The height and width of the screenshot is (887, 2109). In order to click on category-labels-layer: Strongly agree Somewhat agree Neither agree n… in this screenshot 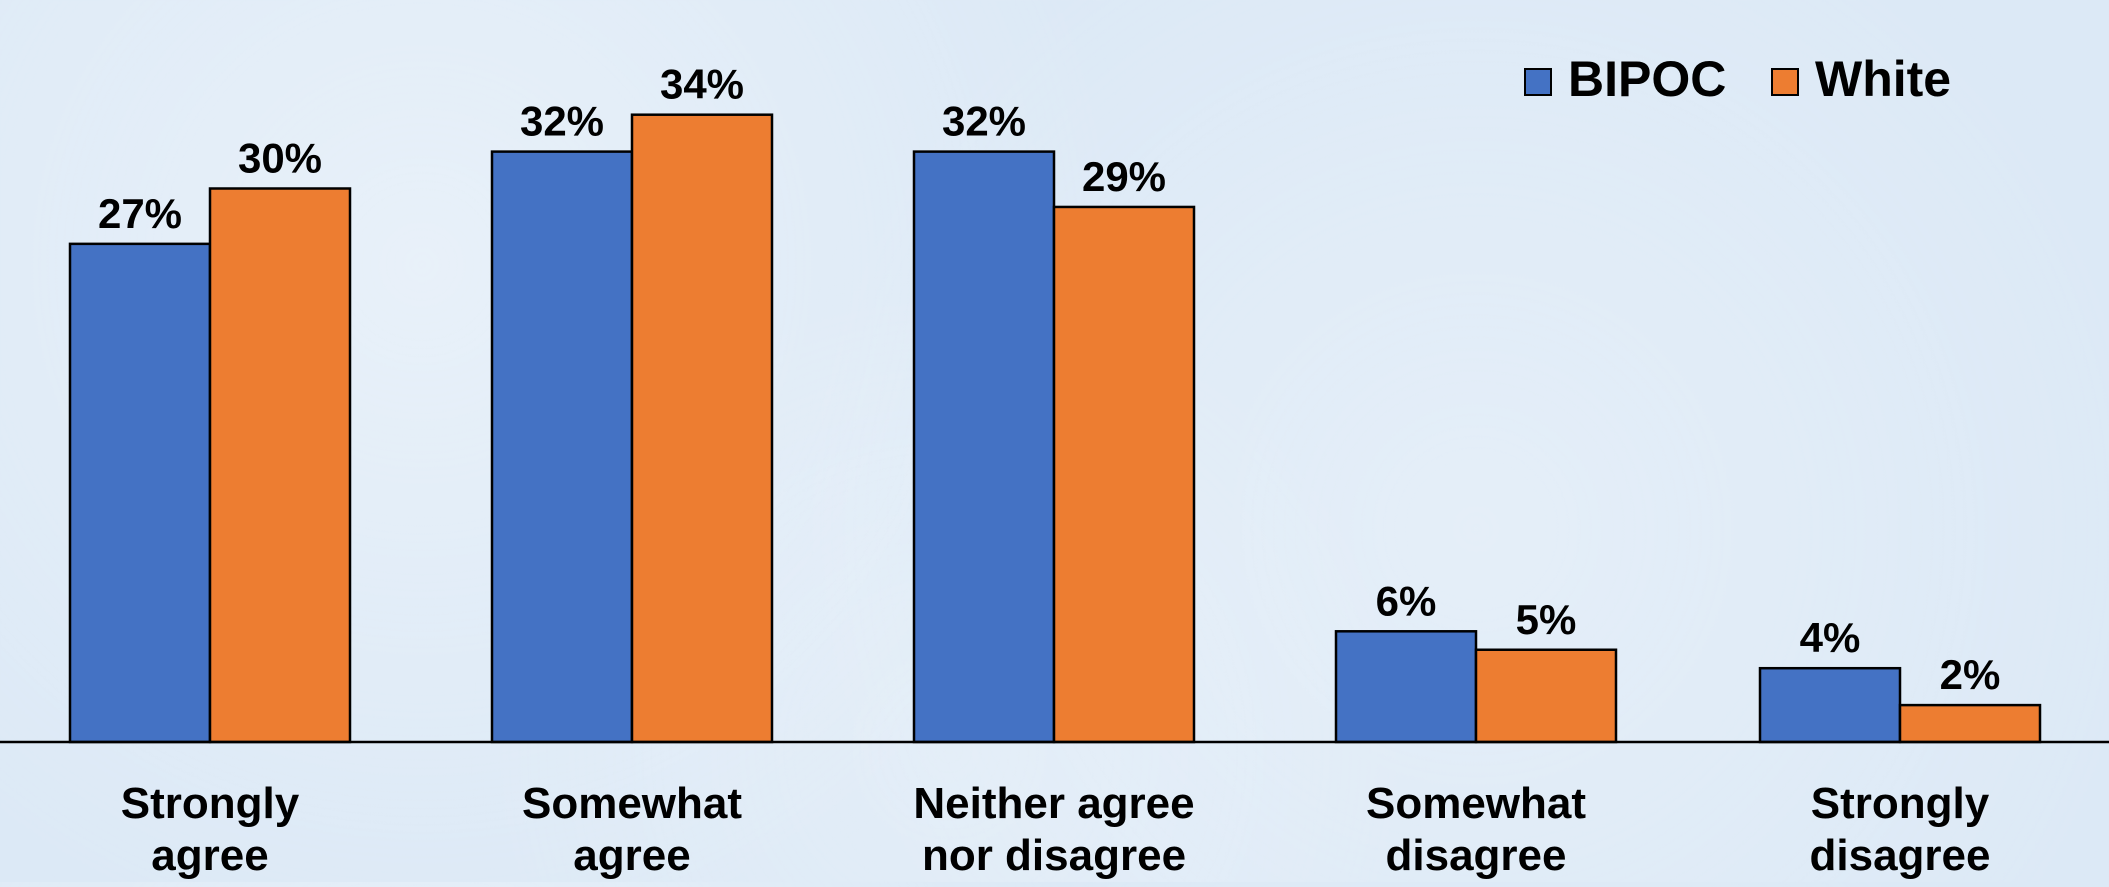, I will do `click(1056, 829)`.